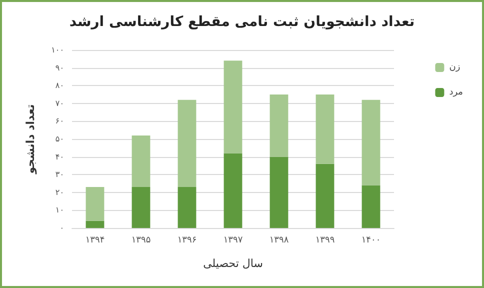  Describe the element at coordinates (59, 157) in the screenshot. I see `y-tick-label: ۴۰` at that location.